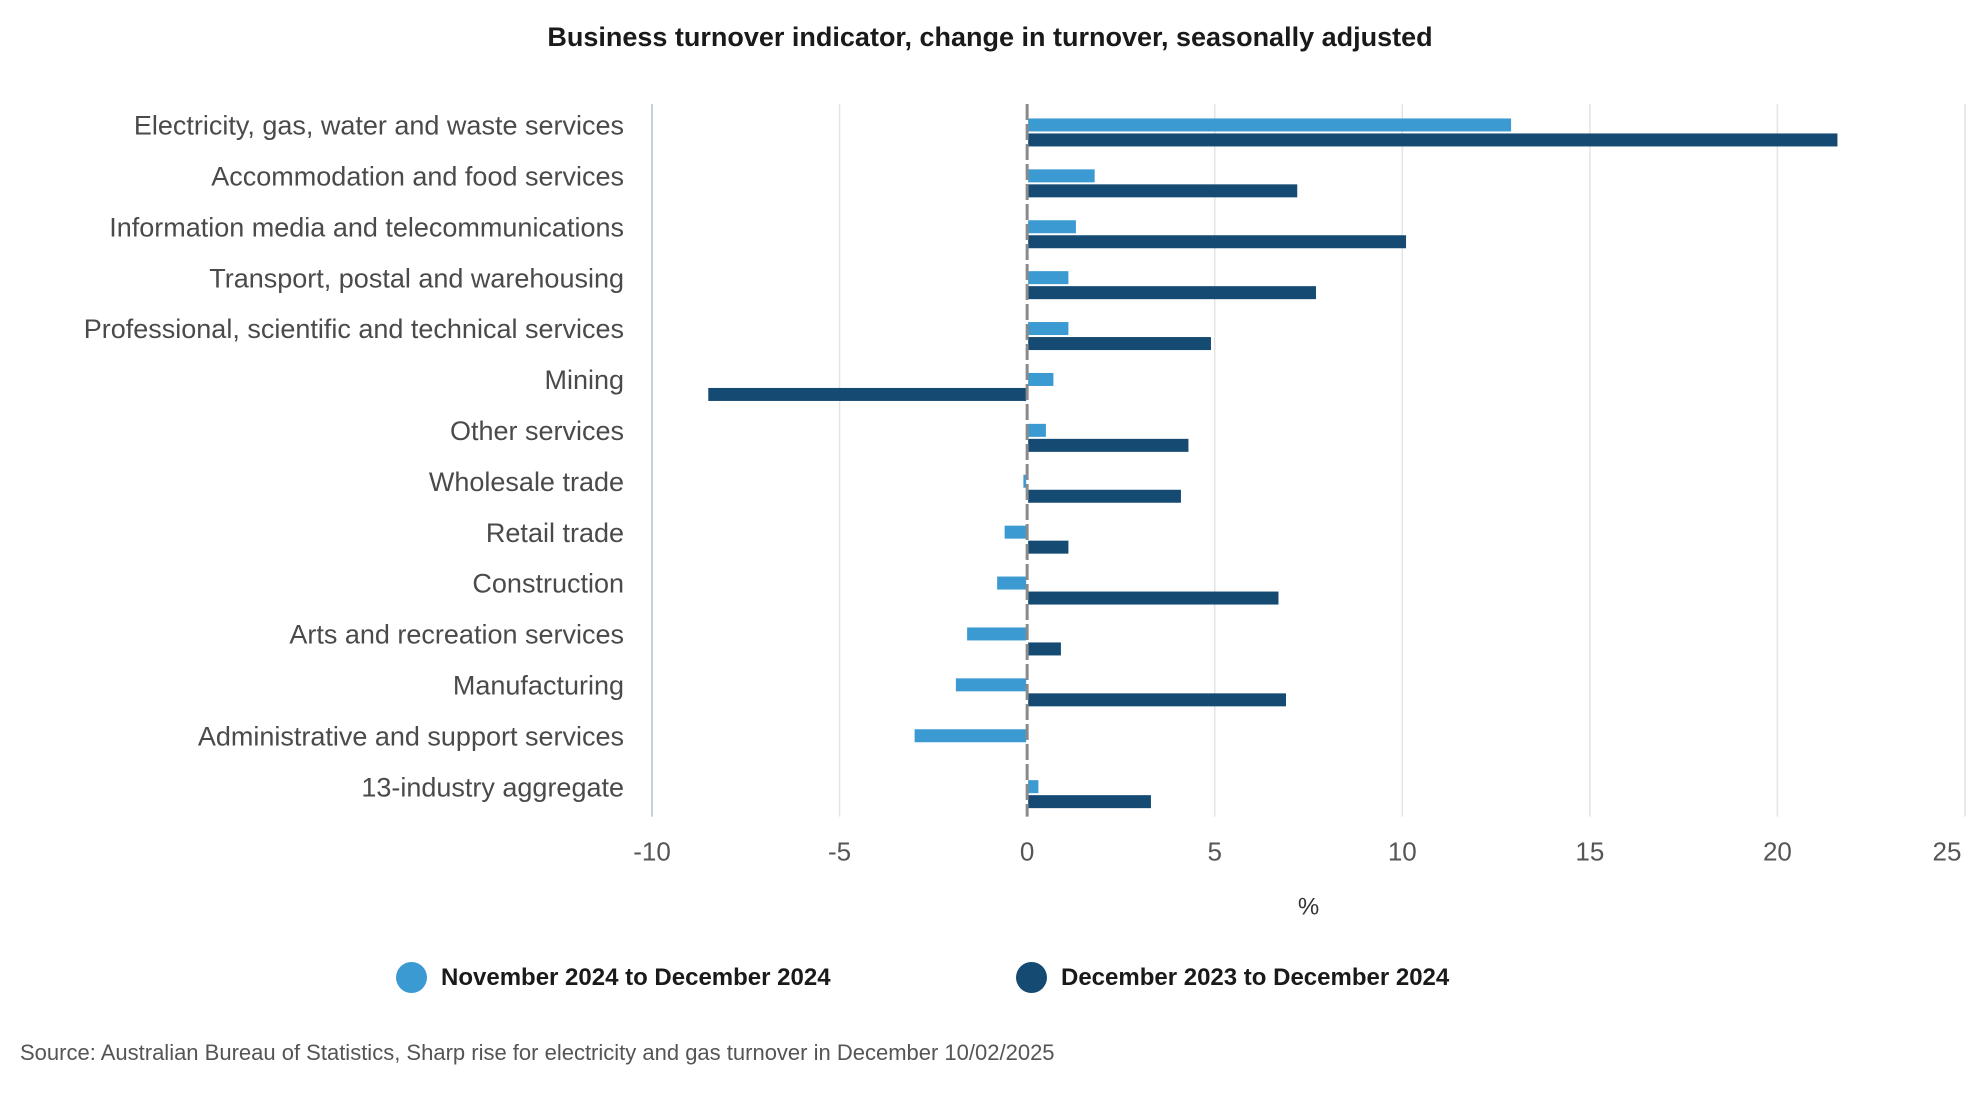 The width and height of the screenshot is (1980, 1100). Describe the element at coordinates (537, 431) in the screenshot. I see `category-label: Other services` at that location.